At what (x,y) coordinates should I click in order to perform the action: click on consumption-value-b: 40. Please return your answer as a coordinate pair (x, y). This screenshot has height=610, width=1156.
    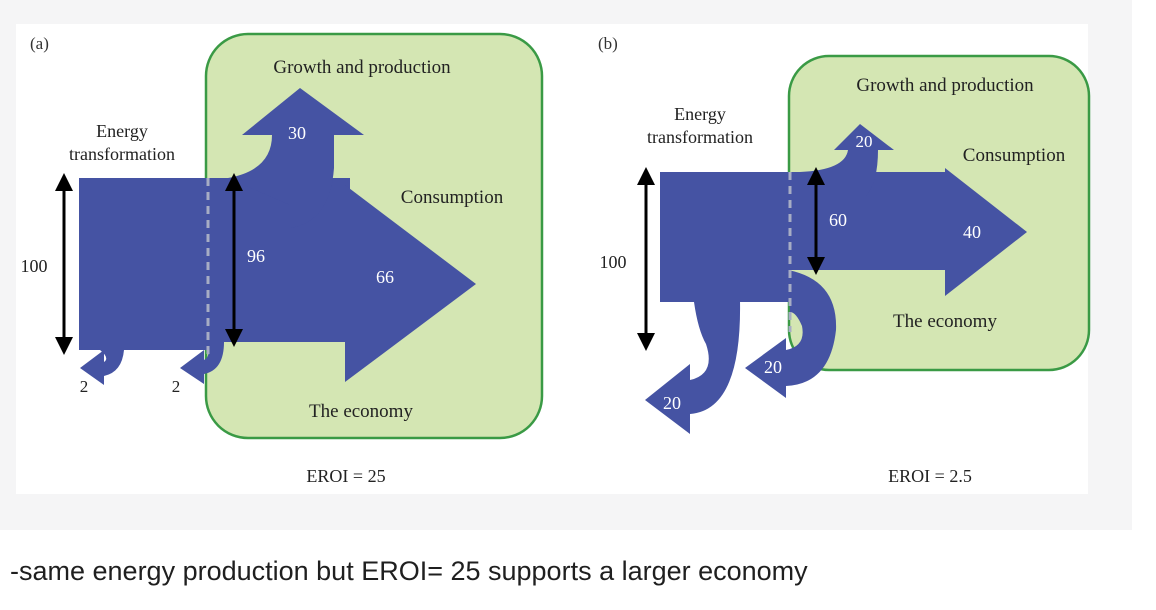
    Looking at the image, I should click on (972, 232).